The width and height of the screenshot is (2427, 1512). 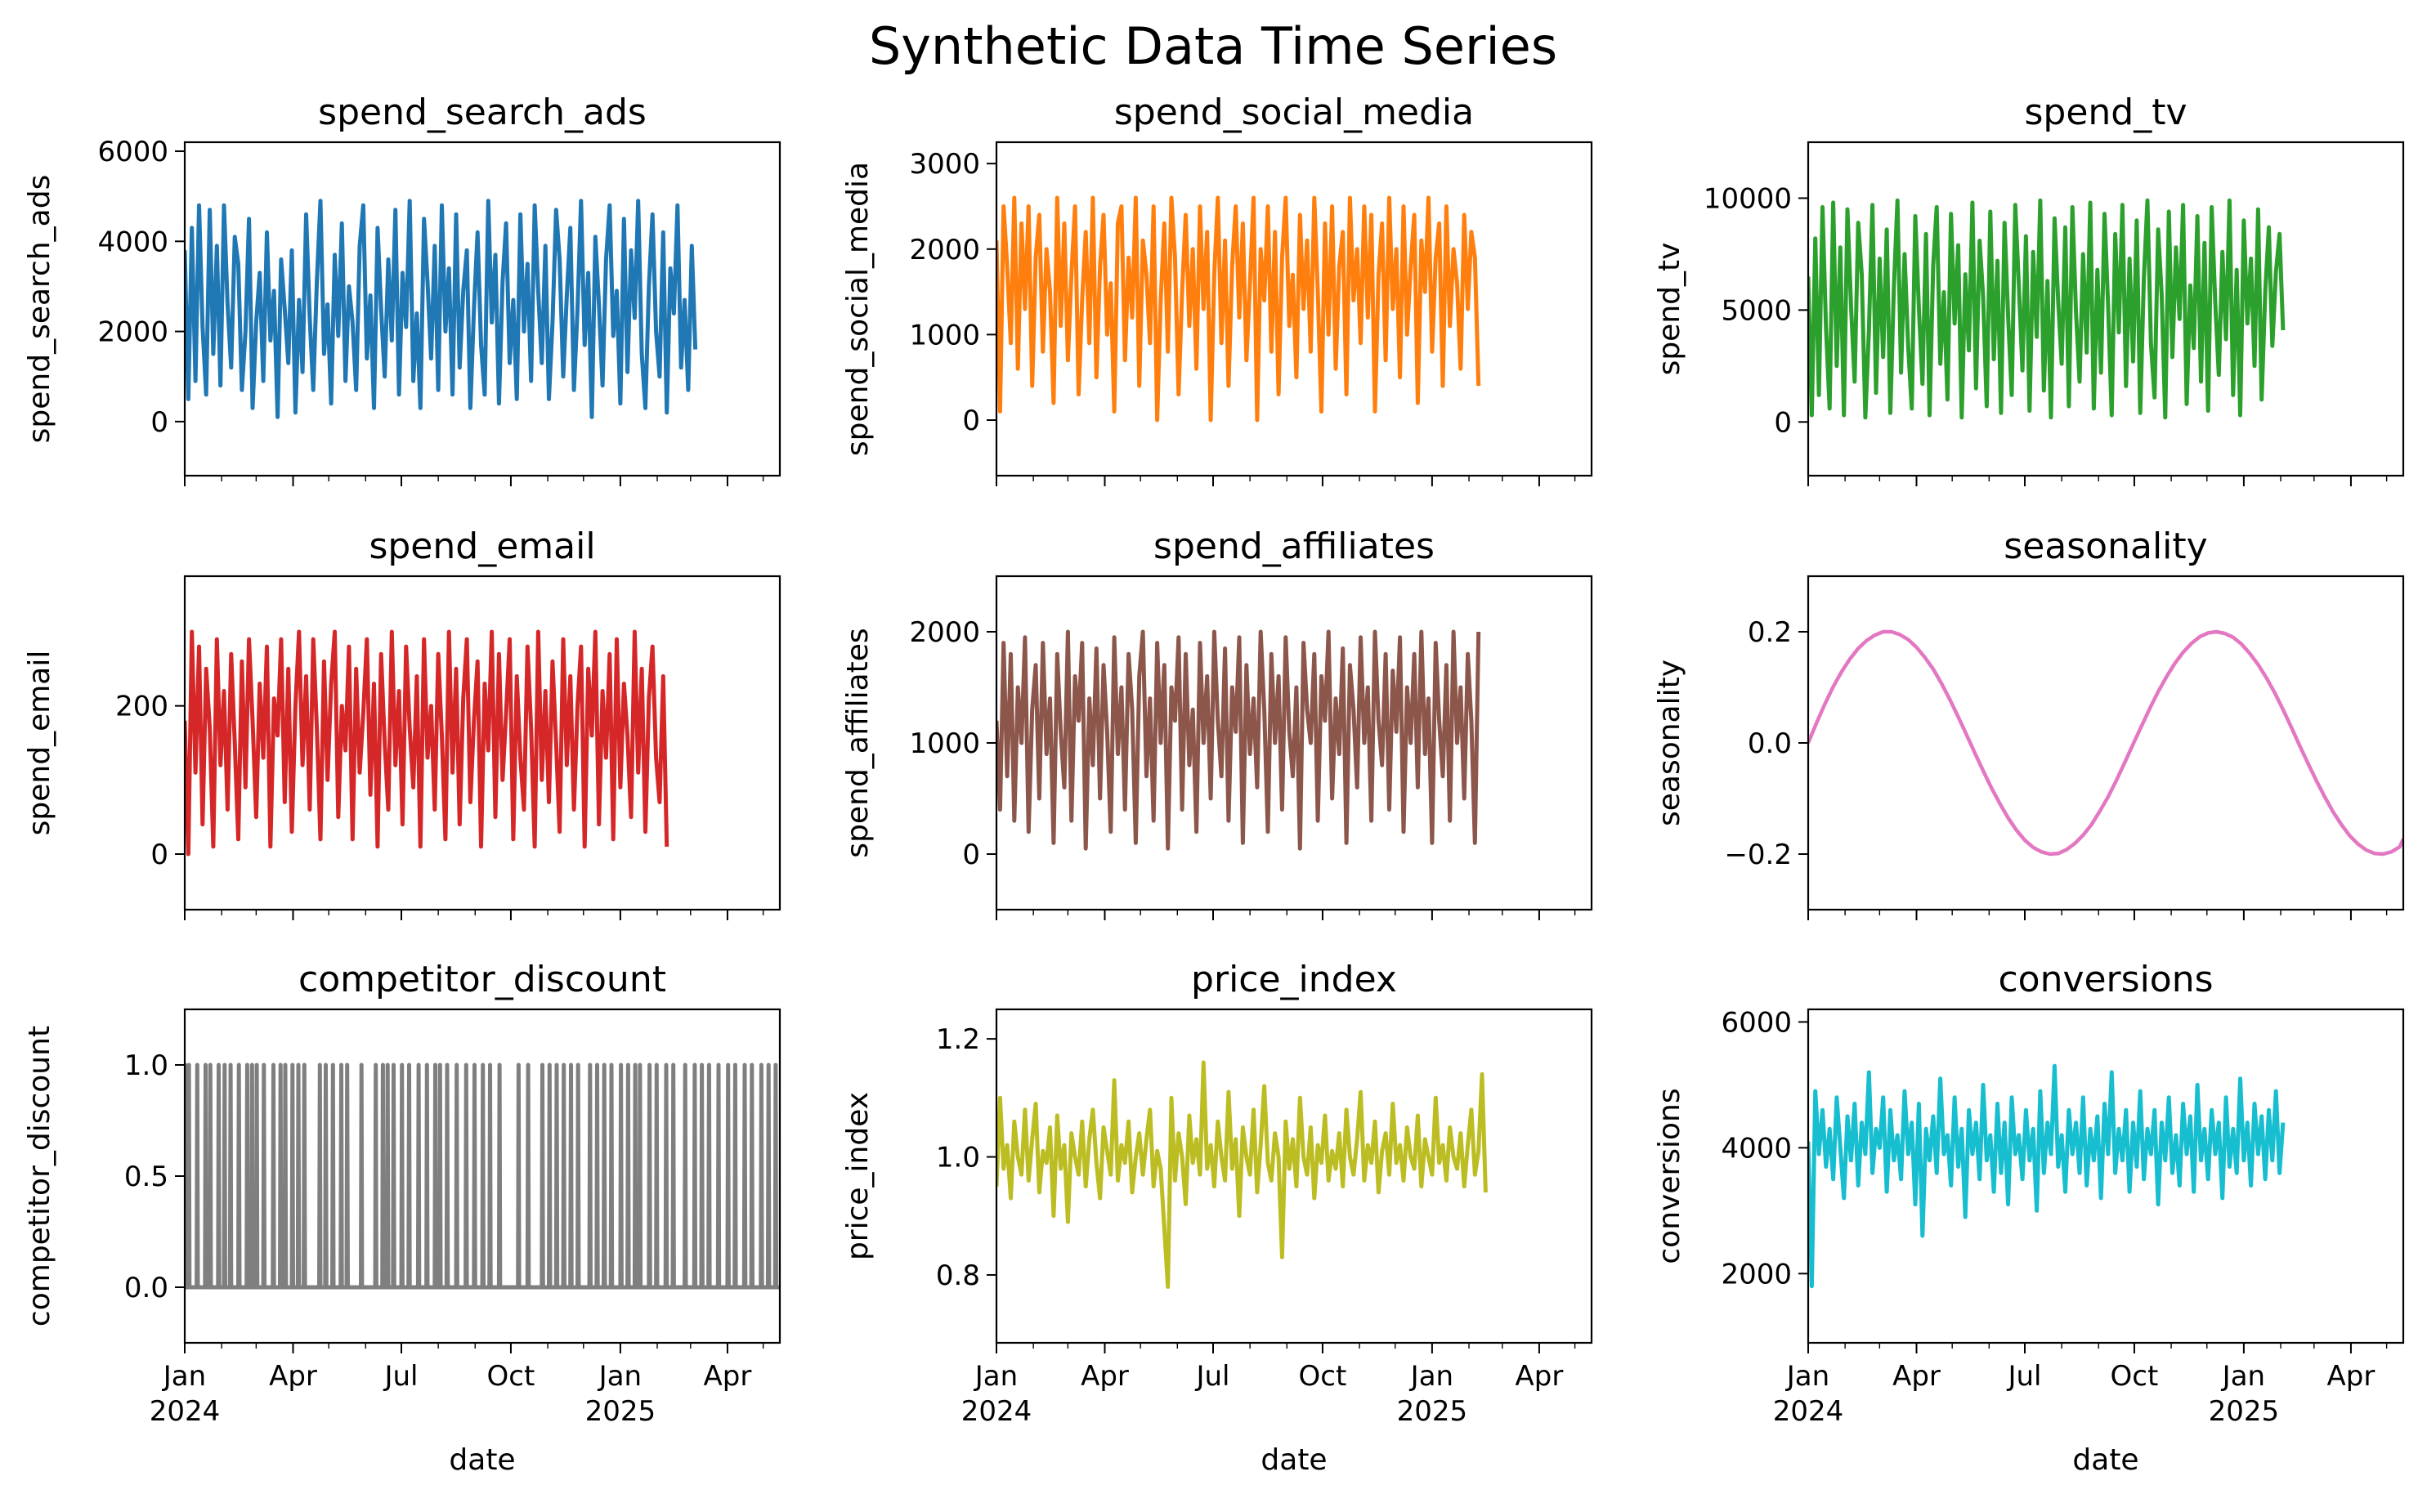 What do you see at coordinates (1294, 112) in the screenshot?
I see `subplot-title: spend_social_media` at bounding box center [1294, 112].